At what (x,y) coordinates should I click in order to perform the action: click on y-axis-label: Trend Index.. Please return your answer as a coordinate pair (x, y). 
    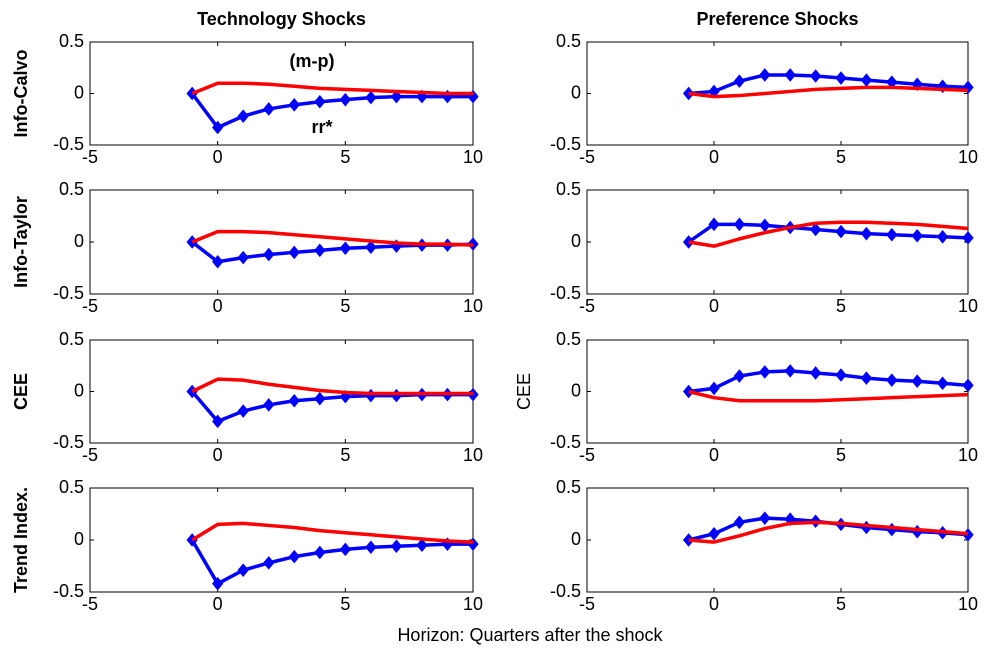
    Looking at the image, I should click on (21, 540).